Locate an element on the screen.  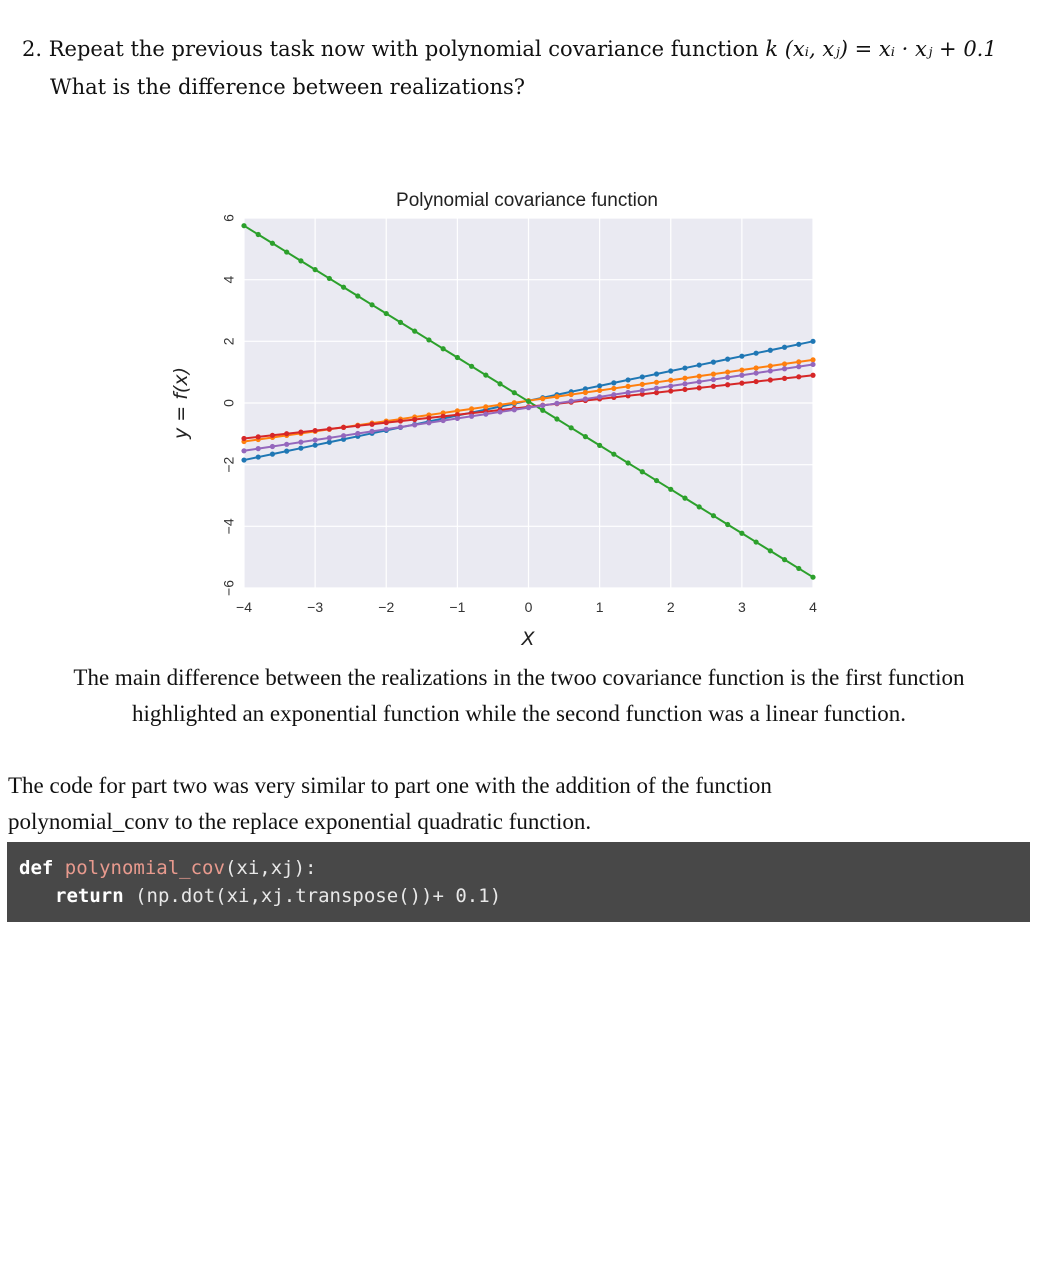
code-line-1: def polynomial_cov(xi,xj): is located at coordinates (518, 868).